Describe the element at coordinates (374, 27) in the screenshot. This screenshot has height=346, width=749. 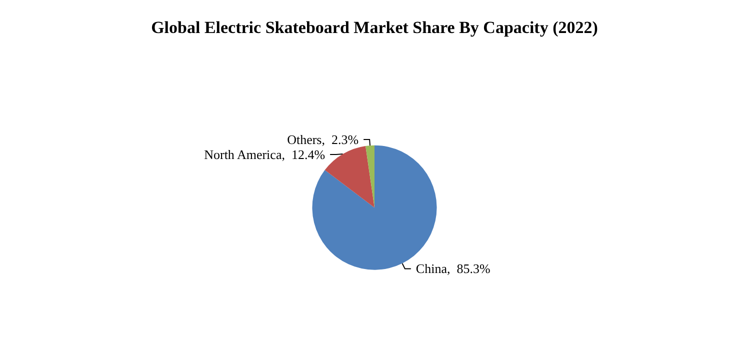
I see `chart-title: Global Electric Skateboard Market Share By Capacity (2022)` at that location.